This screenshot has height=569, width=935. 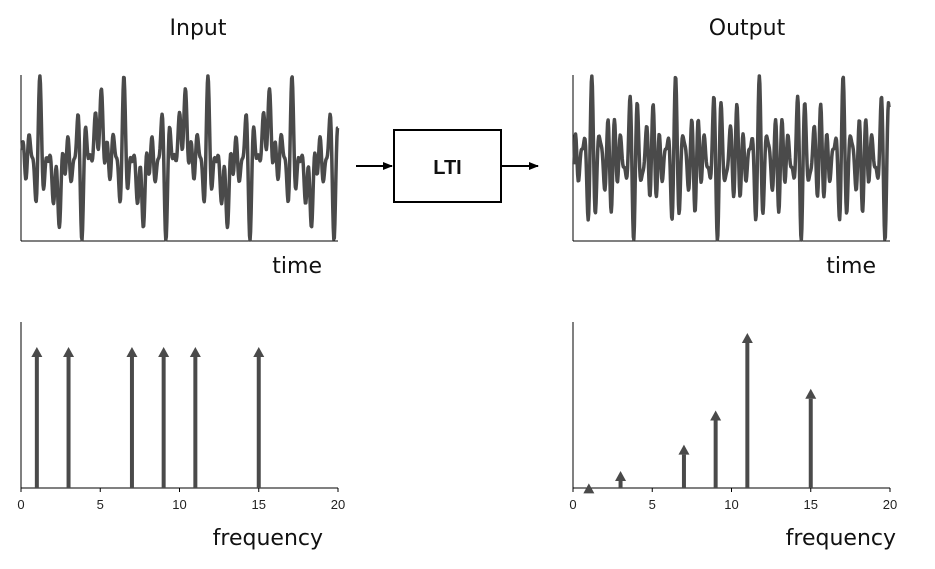 I want to click on output-tick-labels: 0 5 10 15 20, so click(x=733, y=500).